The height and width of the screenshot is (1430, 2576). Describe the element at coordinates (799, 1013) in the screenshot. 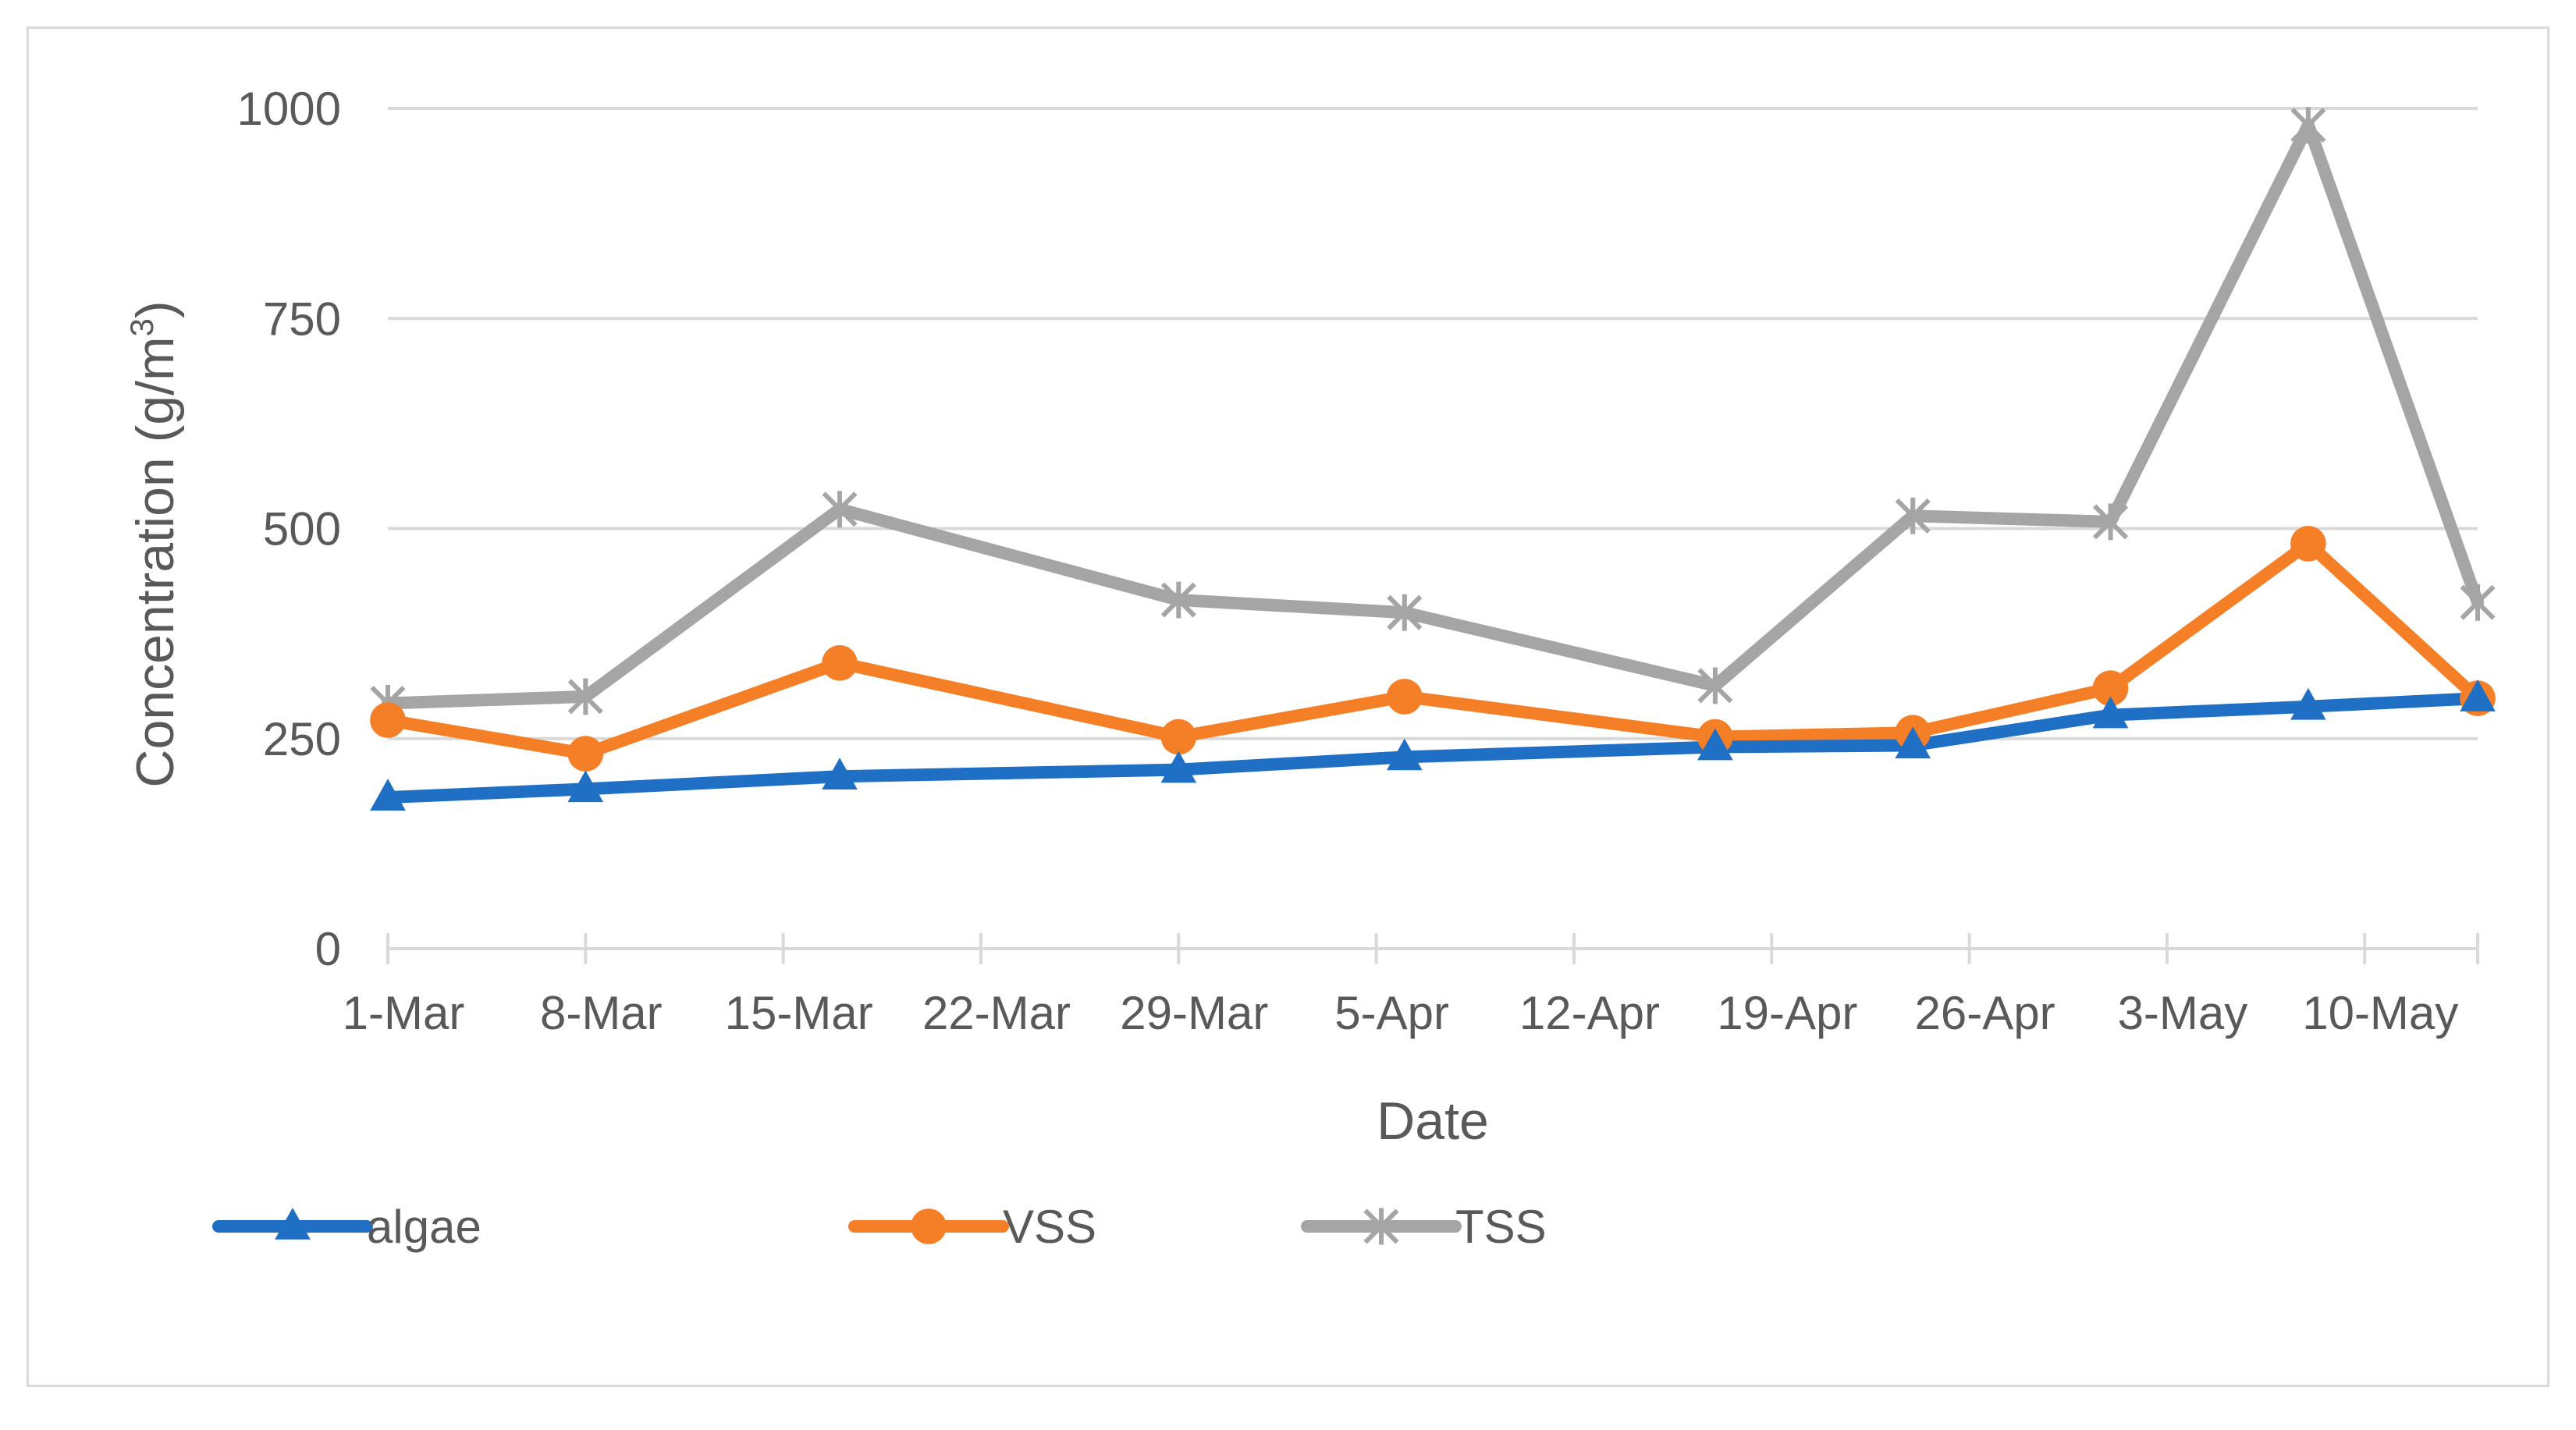

I see `x-tick-label-2: 15-Mar` at that location.